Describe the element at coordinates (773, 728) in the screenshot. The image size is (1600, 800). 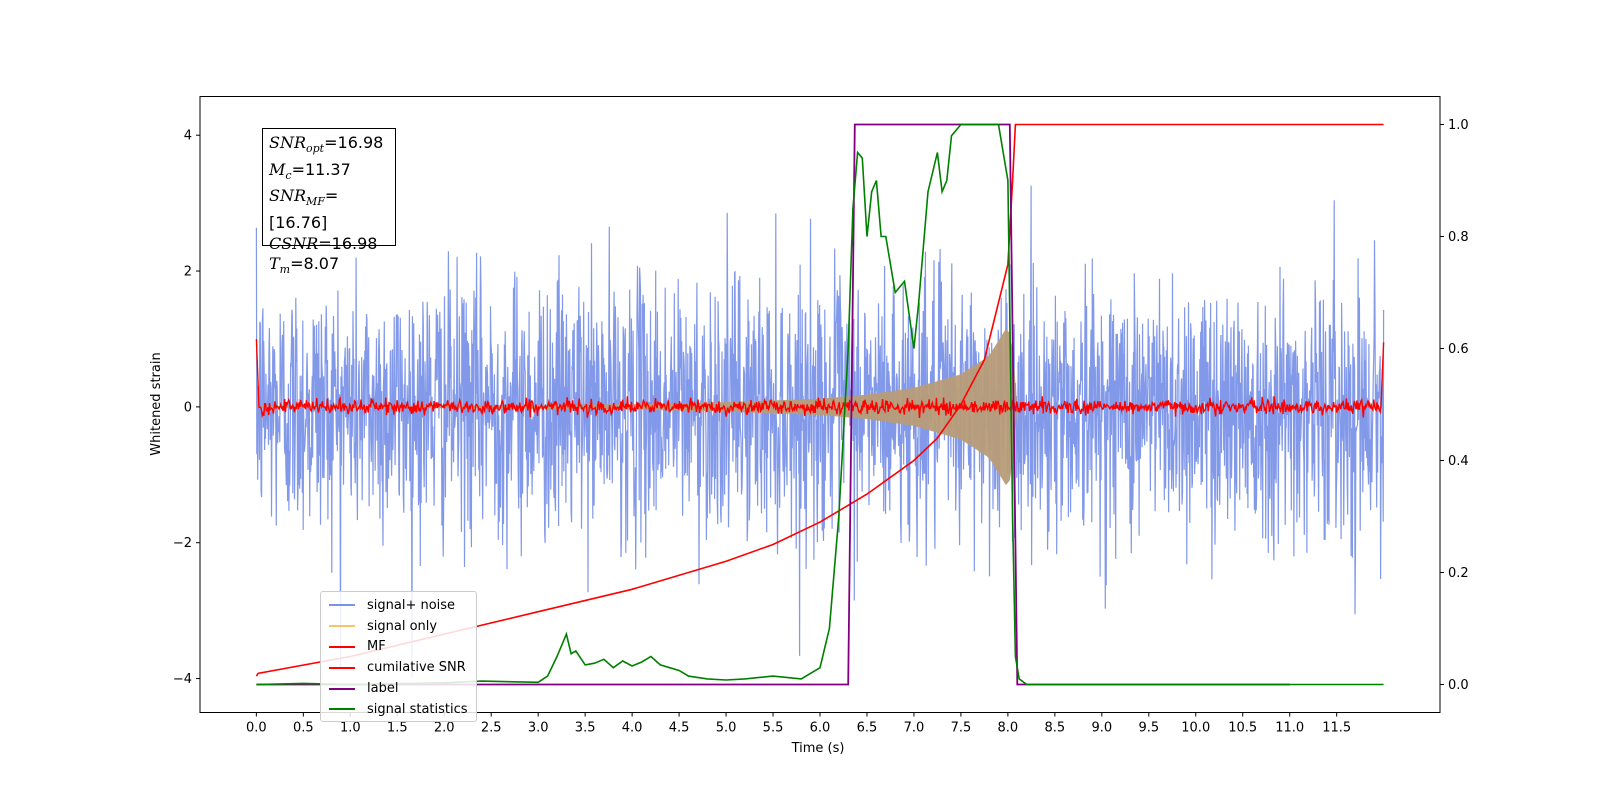
I see `x-tick-label: 5.5` at that location.